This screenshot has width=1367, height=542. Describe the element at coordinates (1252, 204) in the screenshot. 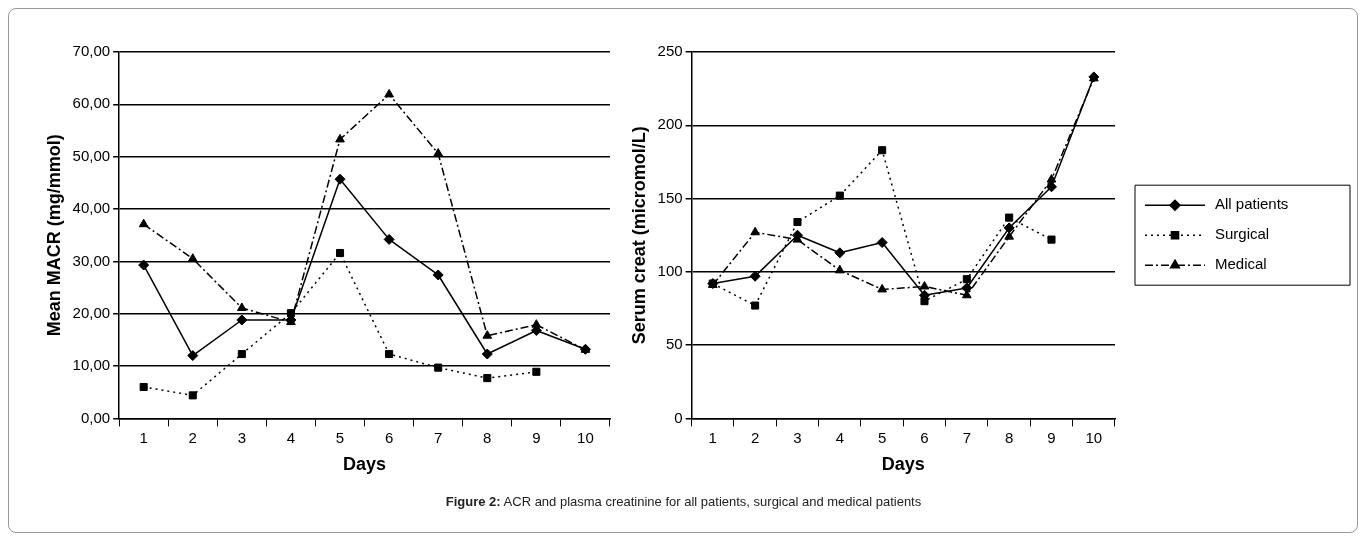

I see `legend-label: All patients` at that location.